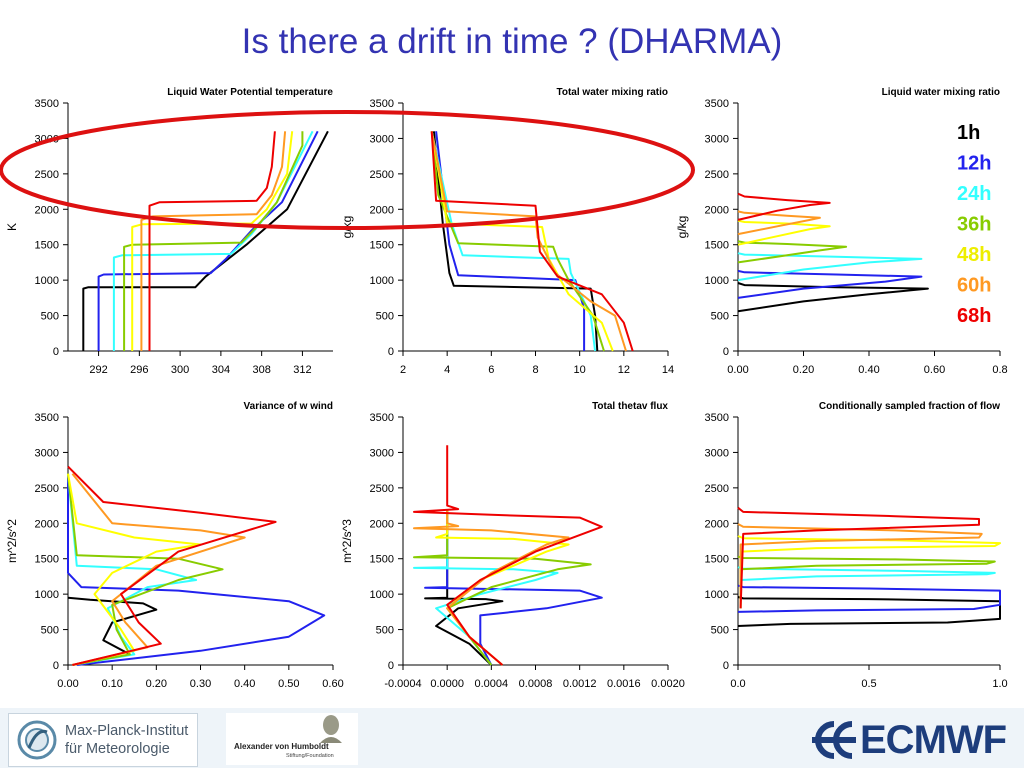 Image resolution: width=1024 pixels, height=768 pixels. Describe the element at coordinates (668, 370) in the screenshot. I see `x-tick-label: 14` at that location.